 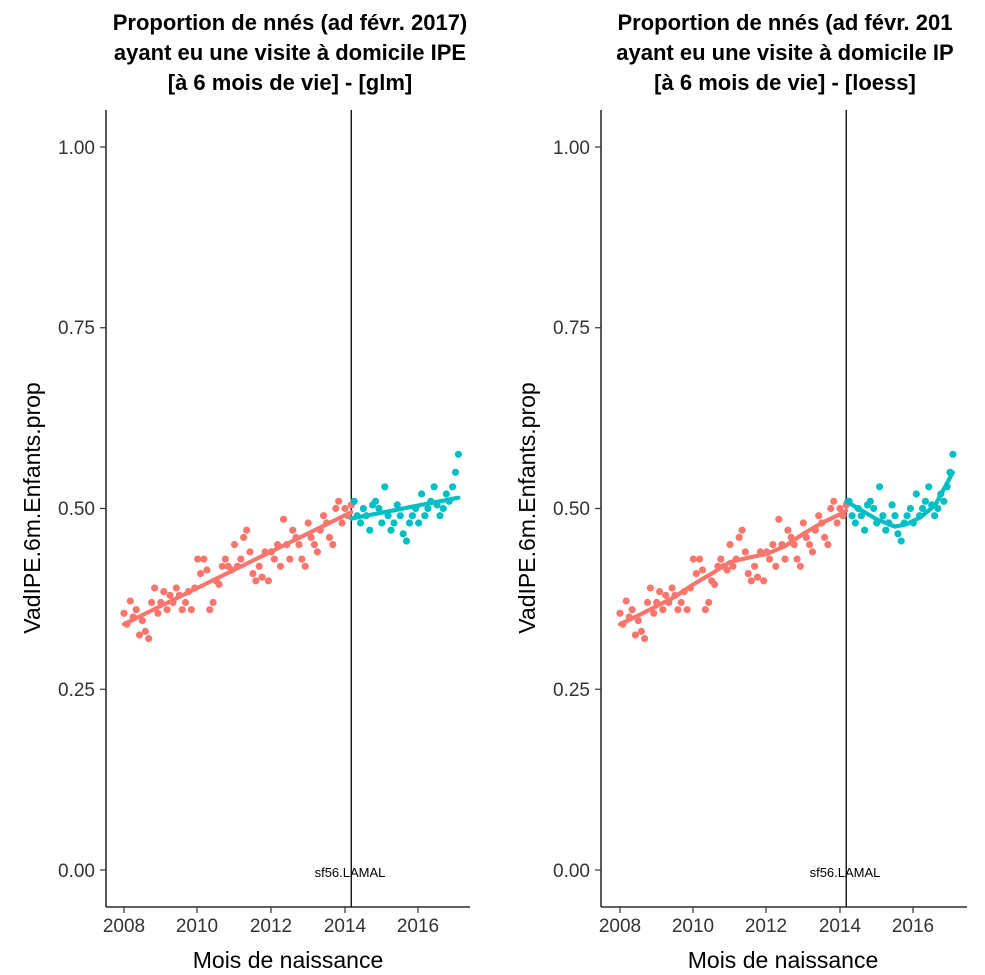 I want to click on annotation-label: sf56.LAMAL, so click(x=845, y=872).